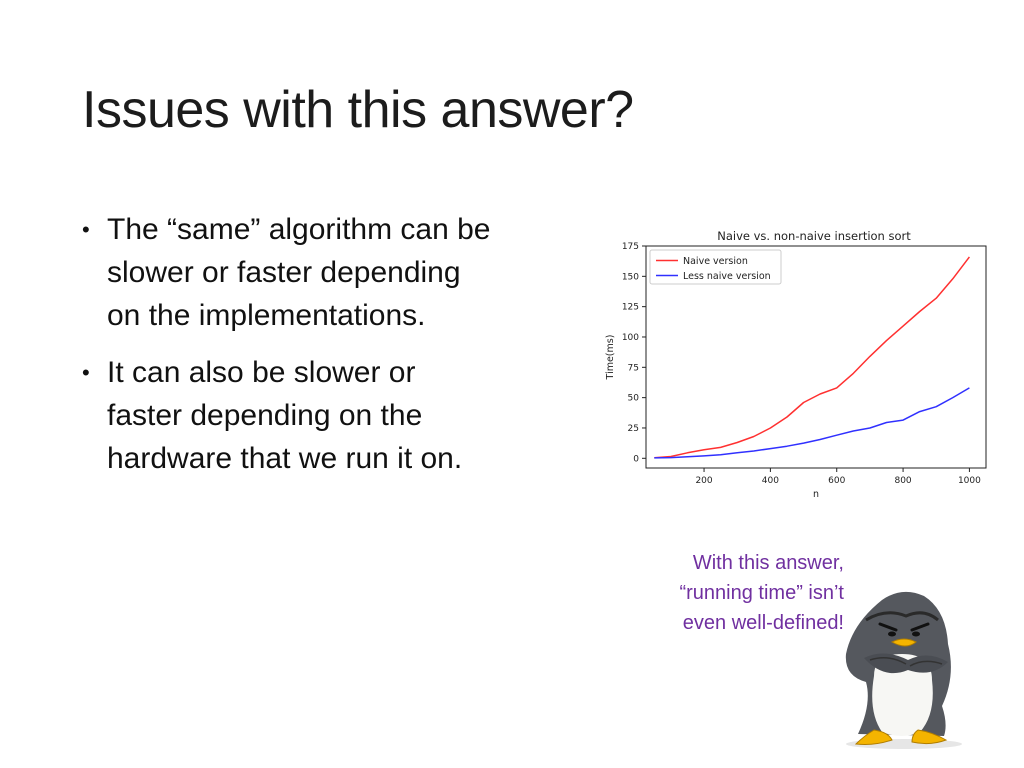 The height and width of the screenshot is (768, 1024). I want to click on y-tick-label: 100, so click(630, 338).